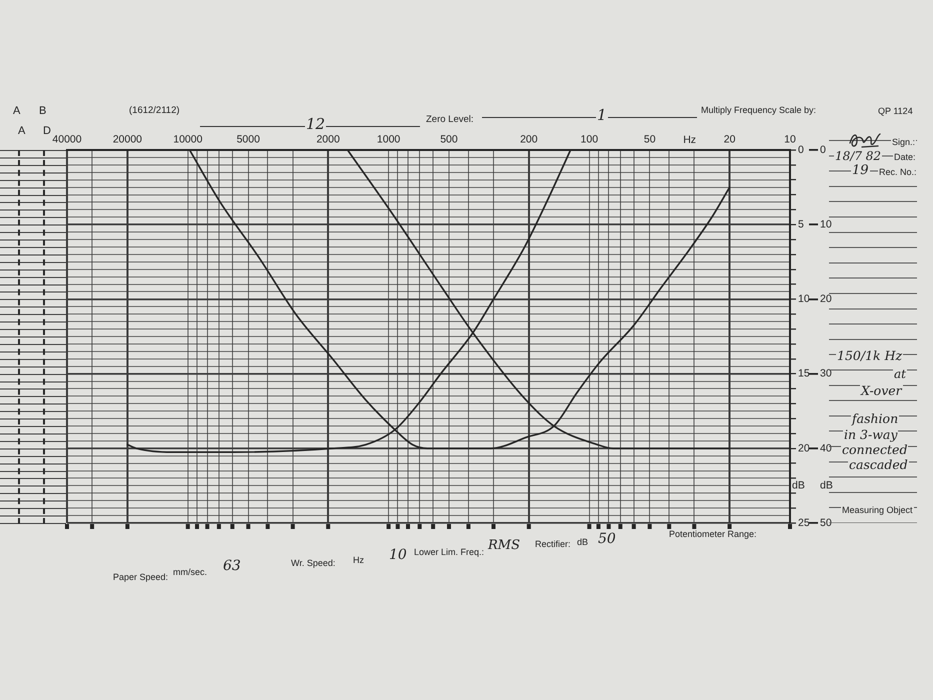  I want to click on text: Rec. No.:, so click(898, 172).